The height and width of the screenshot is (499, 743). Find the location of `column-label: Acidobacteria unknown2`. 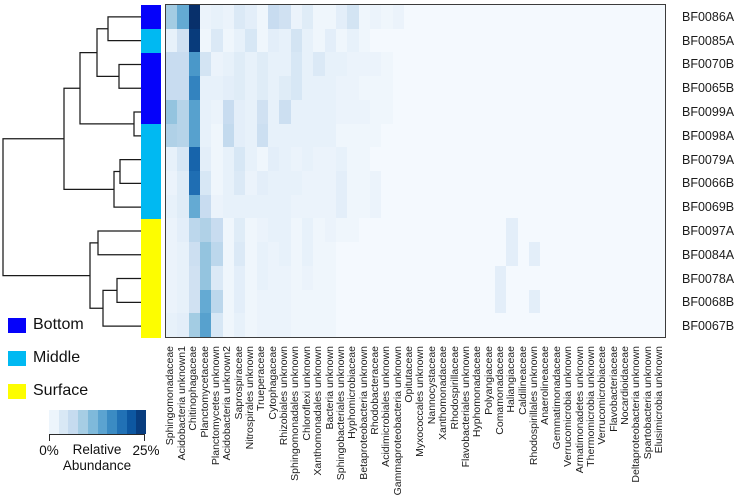

column-label: Acidobacteria unknown2 is located at coordinates (227, 403).